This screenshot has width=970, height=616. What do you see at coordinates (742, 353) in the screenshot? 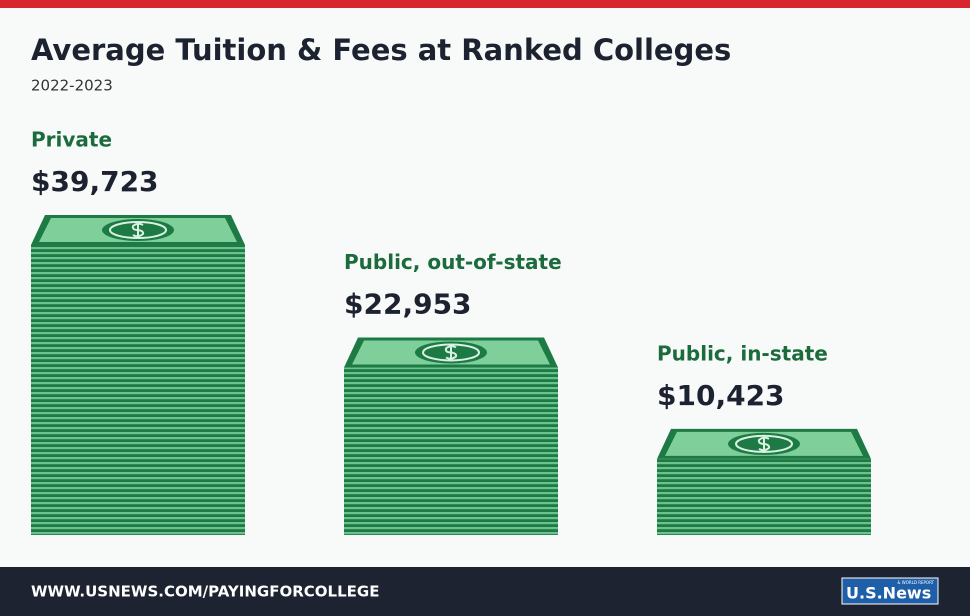
I see `category-label: Public, in-state` at bounding box center [742, 353].